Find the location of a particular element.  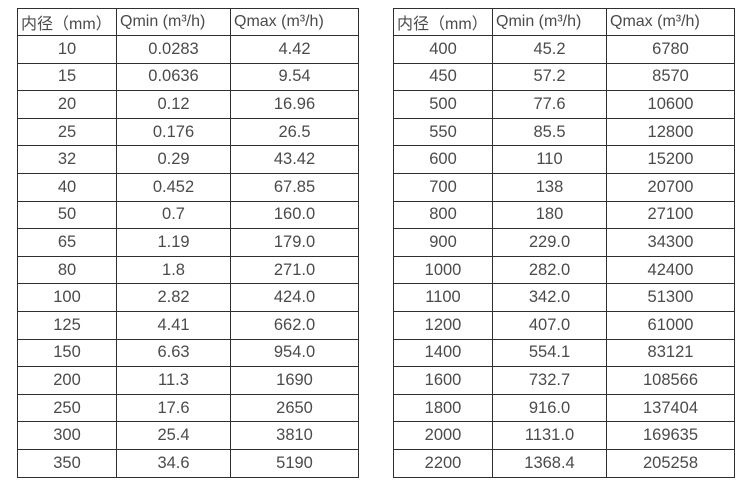

table-cell: 1000 is located at coordinates (443, 270).